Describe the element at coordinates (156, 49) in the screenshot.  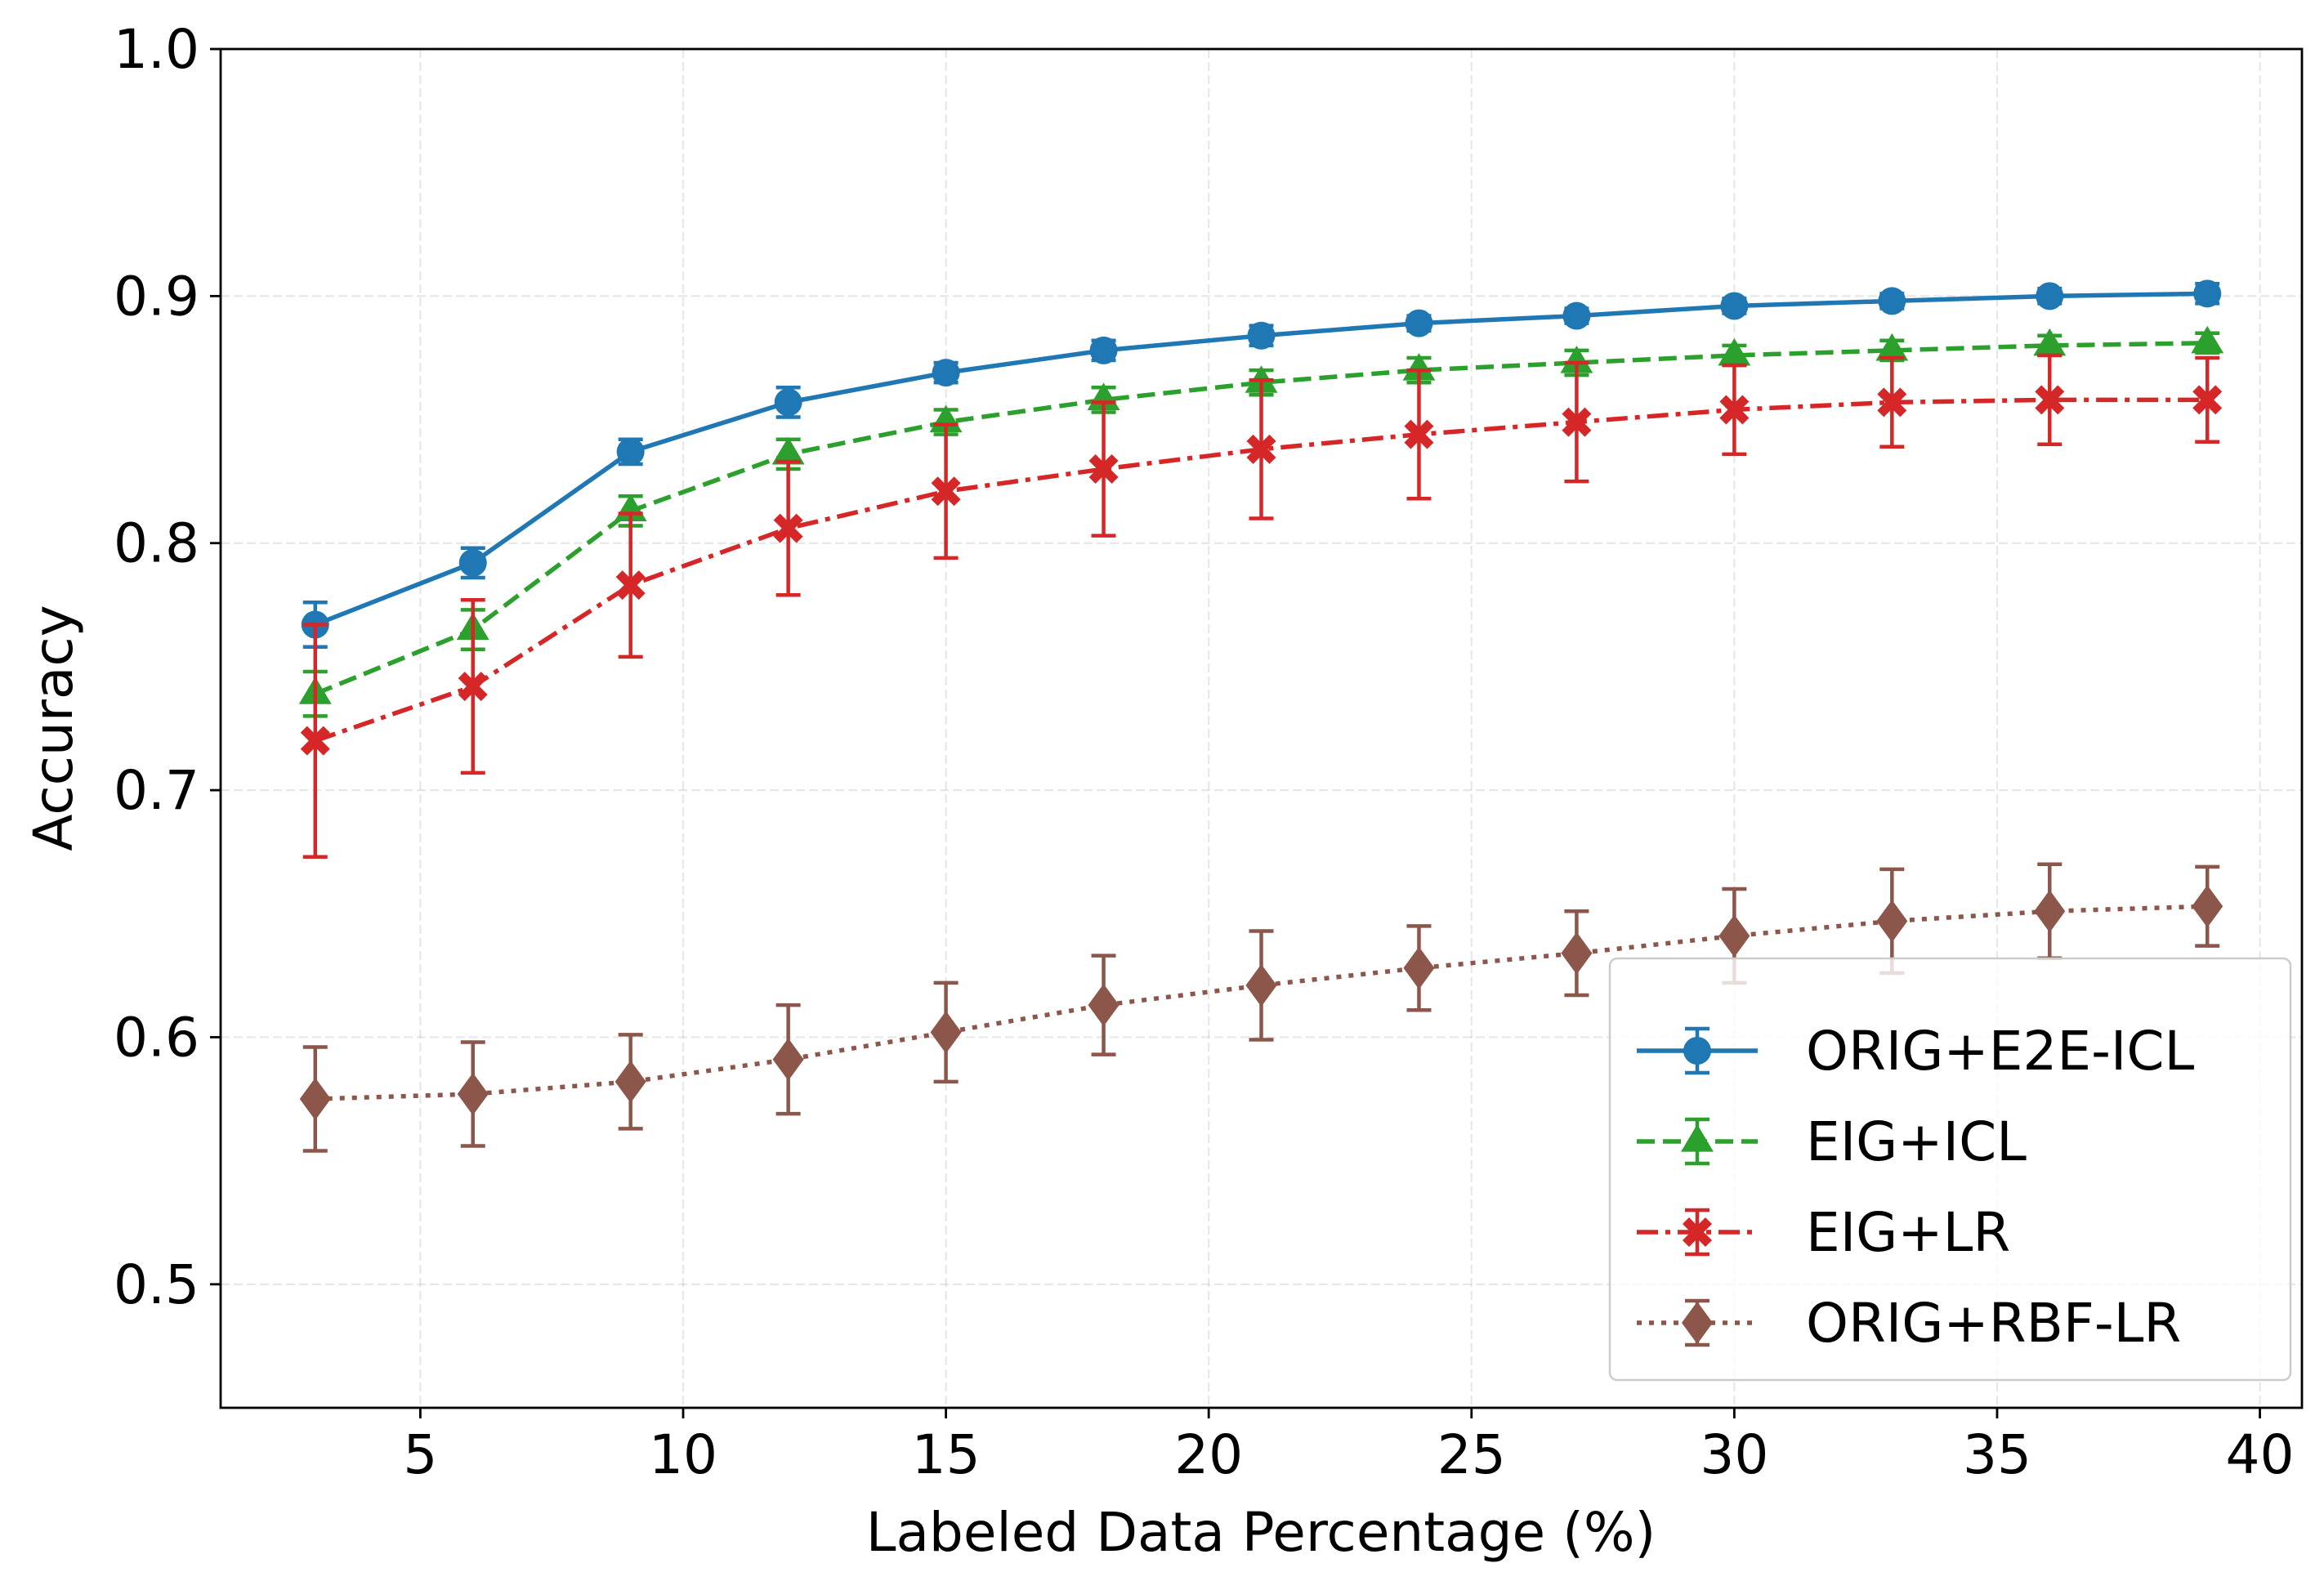
I see `y-tick-label: 1.0` at that location.